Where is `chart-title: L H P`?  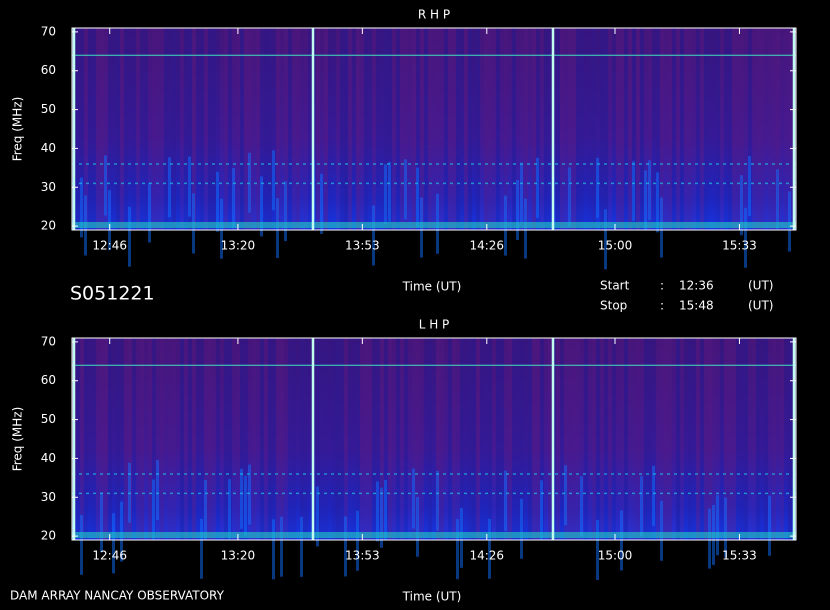
chart-title: L H P is located at coordinates (434, 325).